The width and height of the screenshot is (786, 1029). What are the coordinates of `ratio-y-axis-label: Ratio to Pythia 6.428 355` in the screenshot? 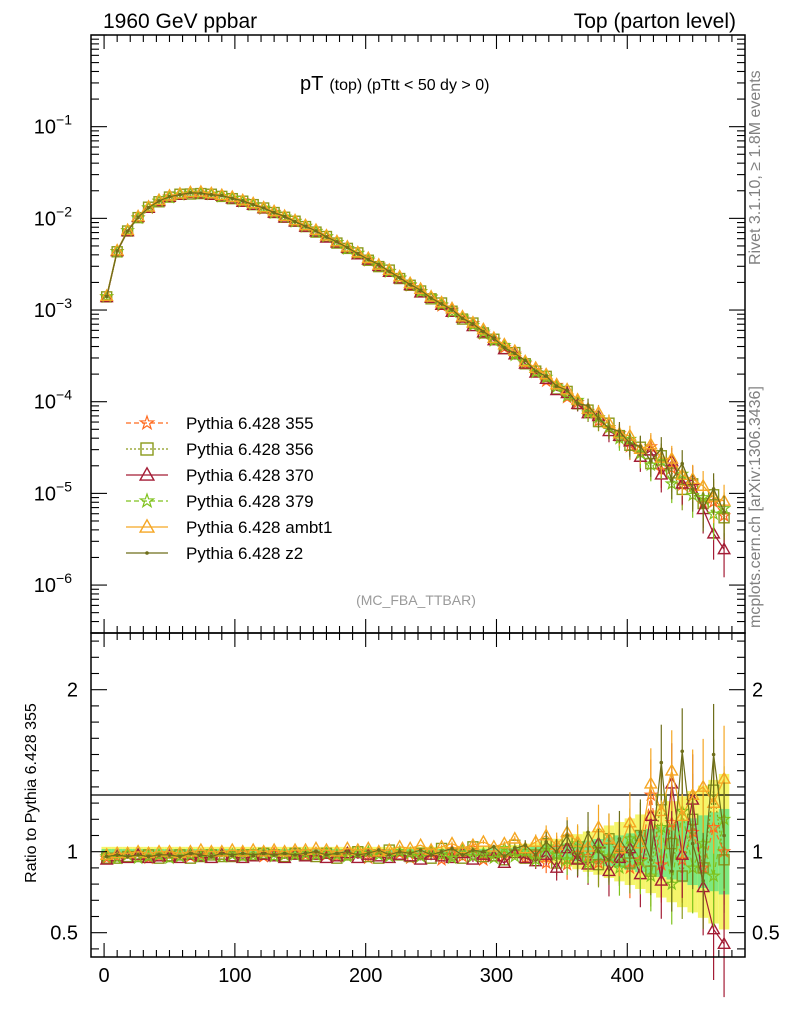 It's located at (31, 793).